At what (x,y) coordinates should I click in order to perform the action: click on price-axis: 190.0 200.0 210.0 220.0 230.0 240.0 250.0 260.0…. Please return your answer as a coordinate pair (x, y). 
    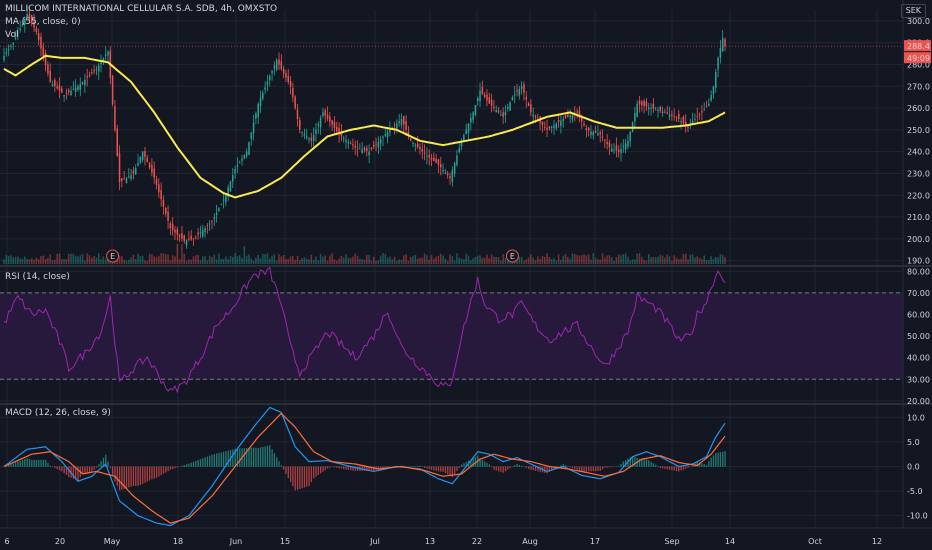
    Looking at the image, I should click on (918, 269).